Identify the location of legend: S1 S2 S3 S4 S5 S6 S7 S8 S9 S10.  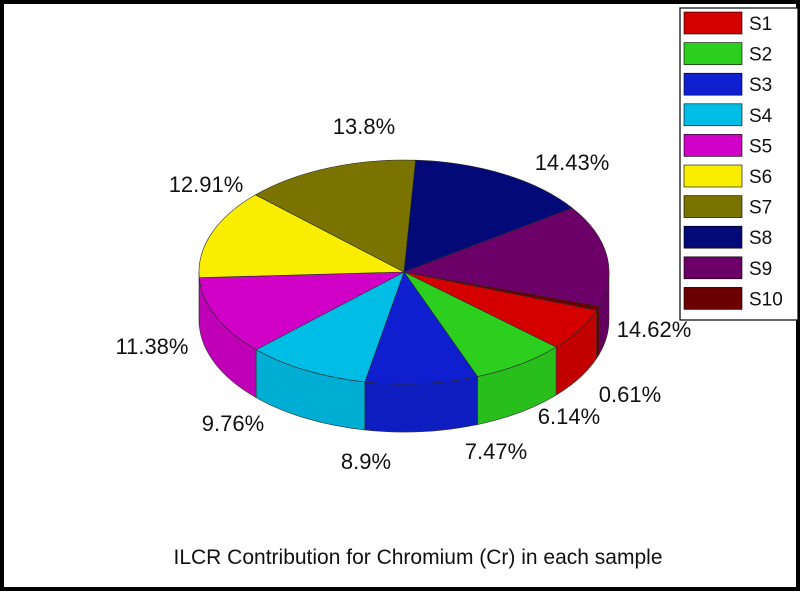
(739, 164).